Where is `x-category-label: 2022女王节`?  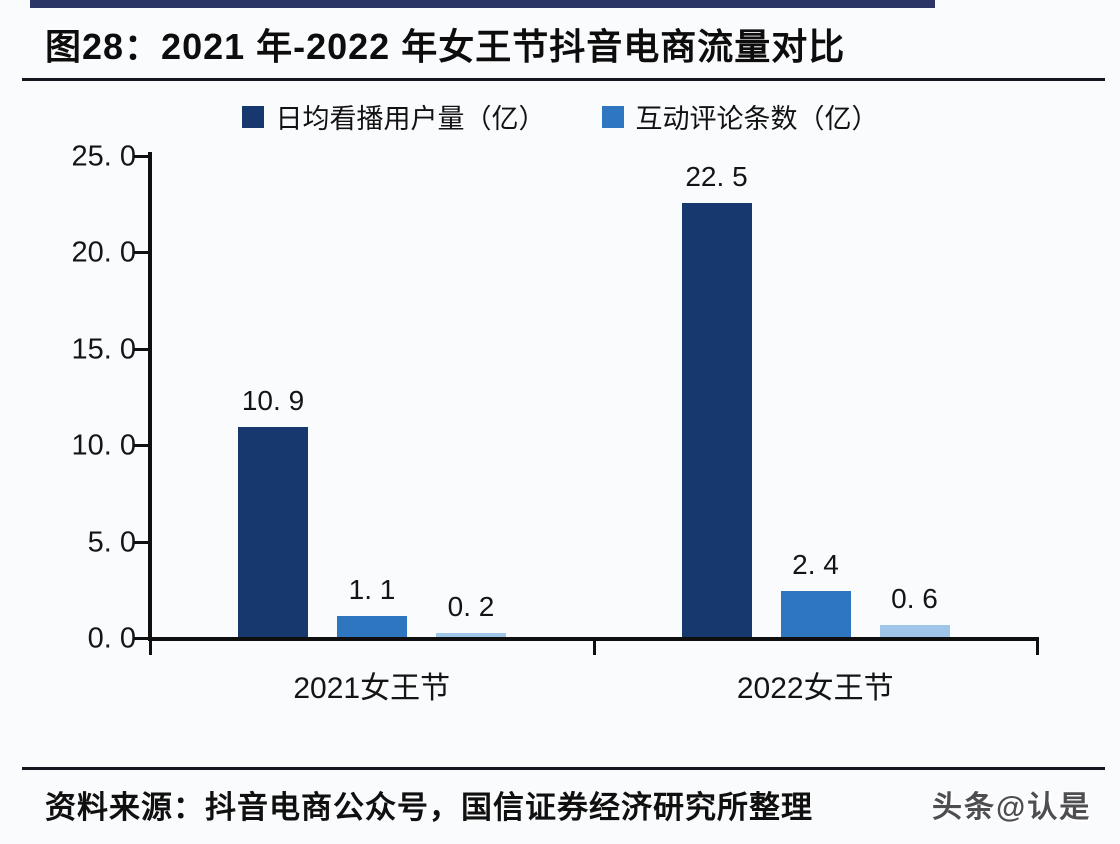
x-category-label: 2022女王节 is located at coordinates (815, 688).